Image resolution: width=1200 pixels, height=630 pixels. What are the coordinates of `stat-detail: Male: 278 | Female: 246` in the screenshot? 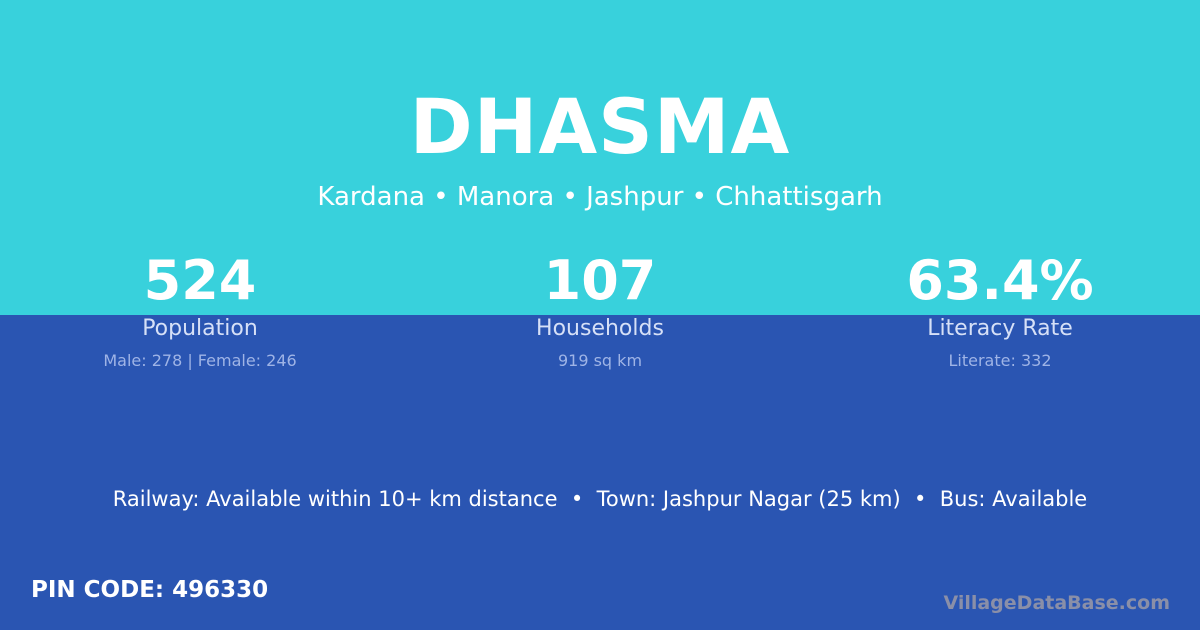 It's located at (200, 360).